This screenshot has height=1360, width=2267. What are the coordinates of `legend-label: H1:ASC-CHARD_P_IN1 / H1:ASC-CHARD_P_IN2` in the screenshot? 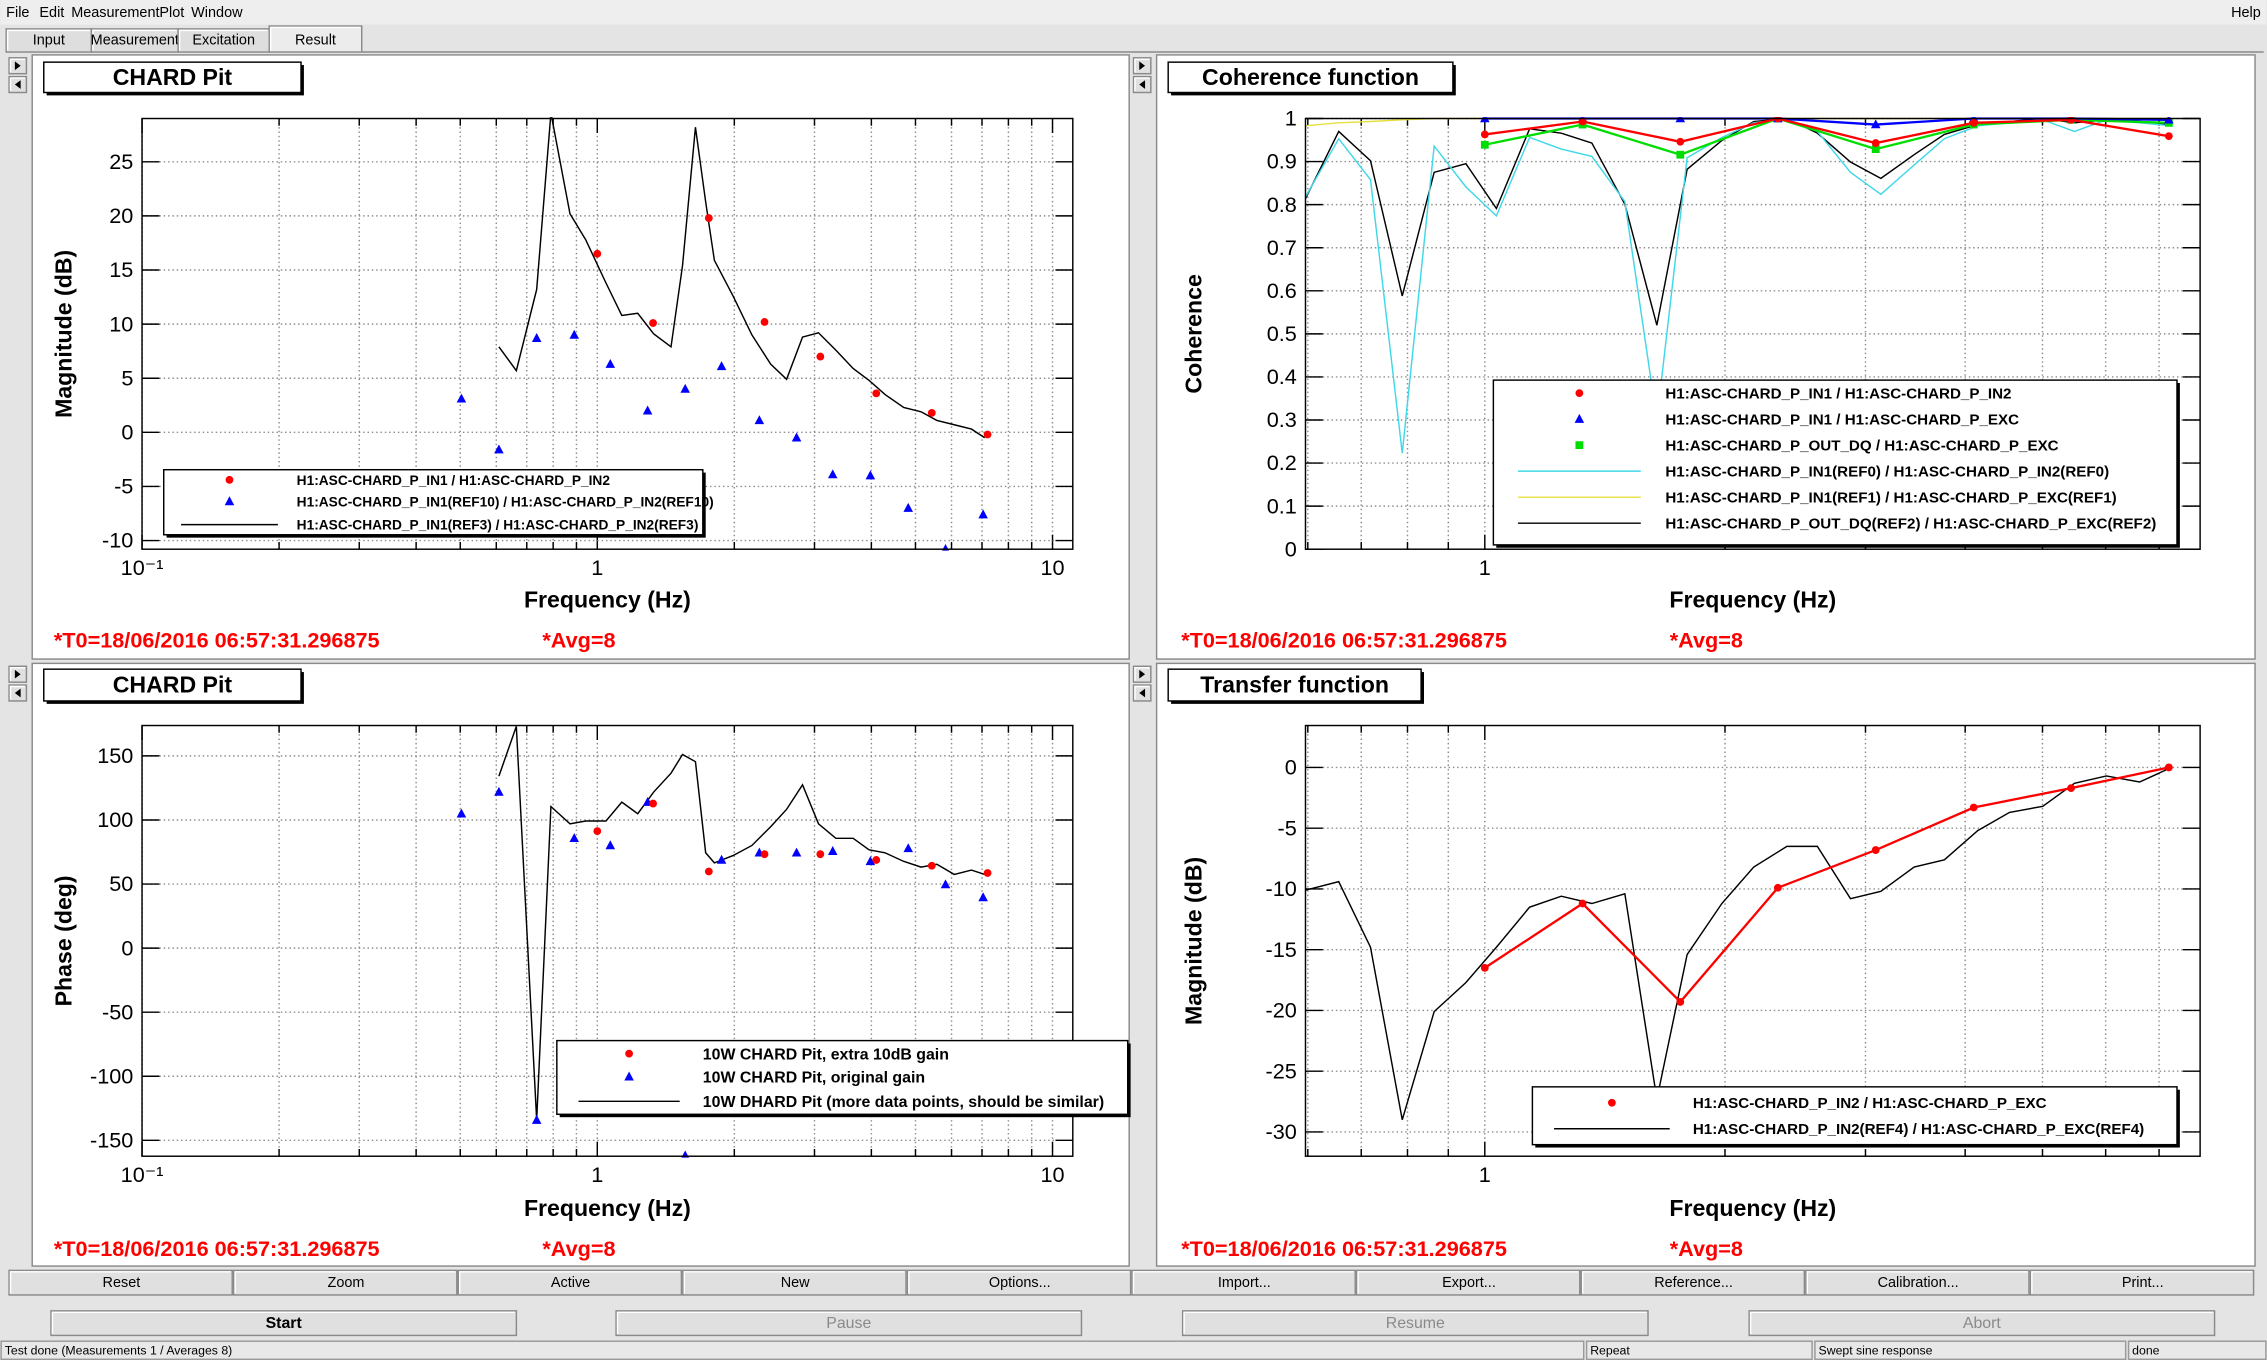 It's located at (454, 480).